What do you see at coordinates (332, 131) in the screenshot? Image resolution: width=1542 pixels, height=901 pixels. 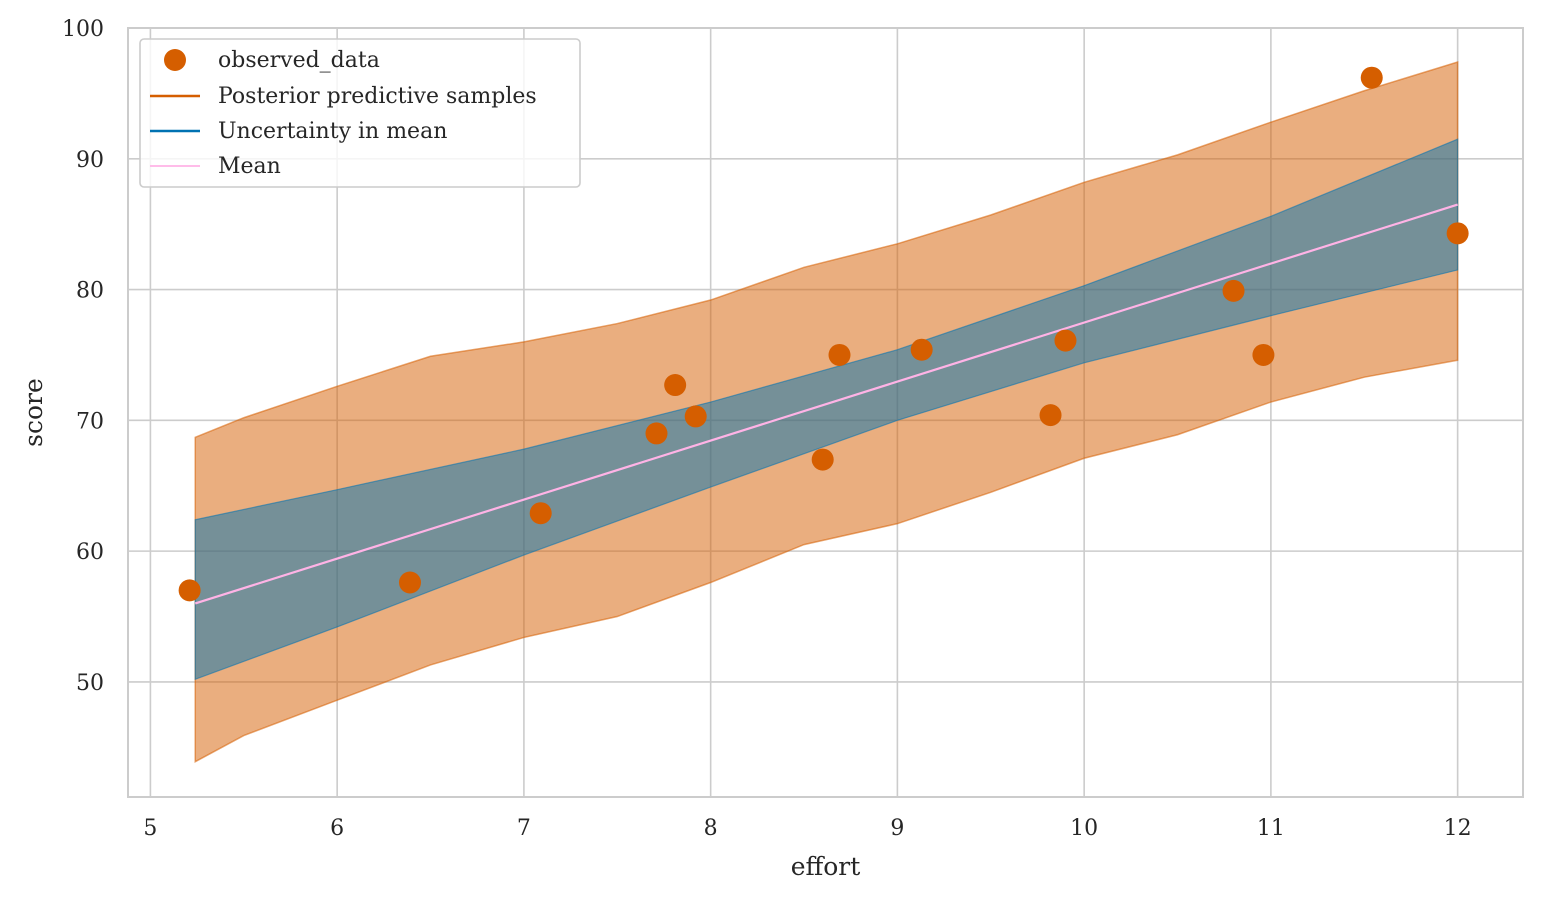 I see `legend-label: Uncertainty in mean` at bounding box center [332, 131].